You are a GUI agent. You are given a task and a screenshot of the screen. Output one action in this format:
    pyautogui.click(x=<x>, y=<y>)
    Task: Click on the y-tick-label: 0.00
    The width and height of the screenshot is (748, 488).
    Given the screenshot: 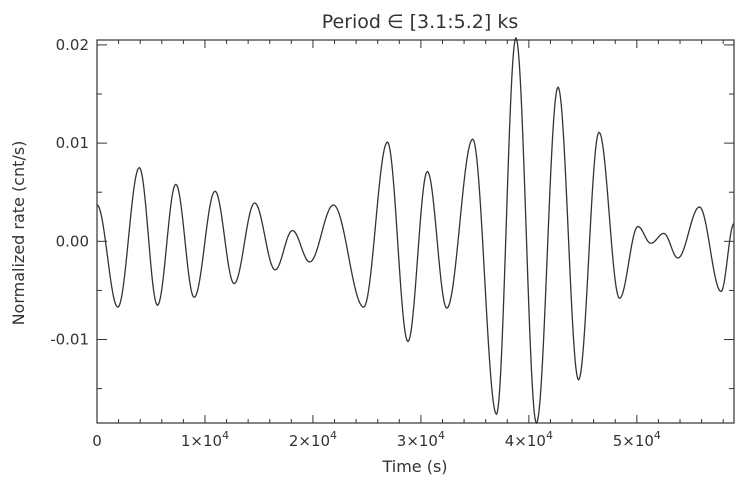 What is the action you would take?
    pyautogui.click(x=72, y=241)
    